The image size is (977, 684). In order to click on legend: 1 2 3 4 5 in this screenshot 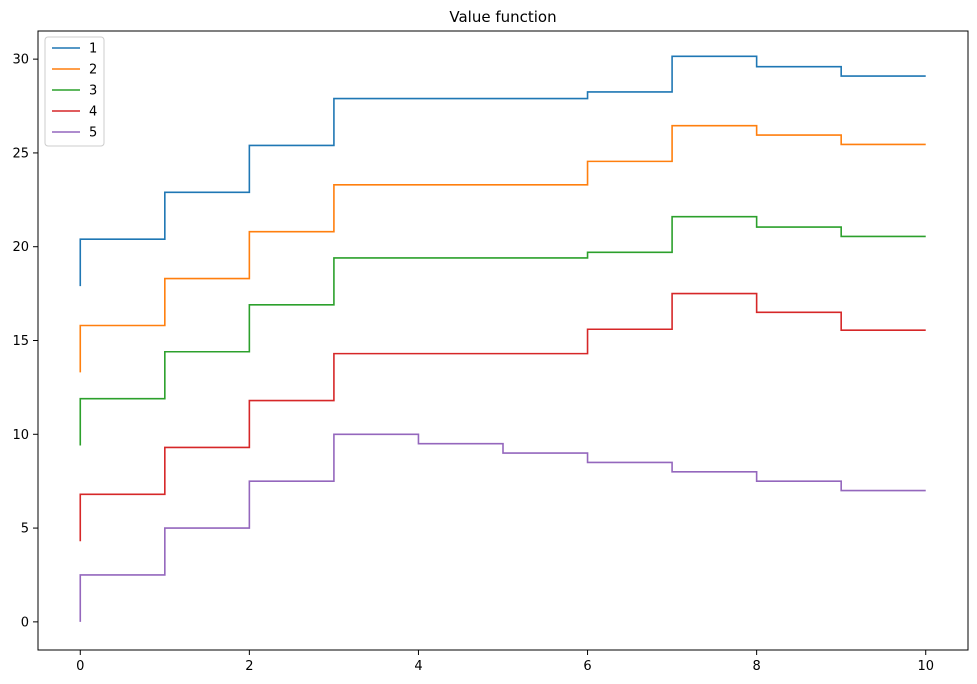, I will do `click(74, 91)`.